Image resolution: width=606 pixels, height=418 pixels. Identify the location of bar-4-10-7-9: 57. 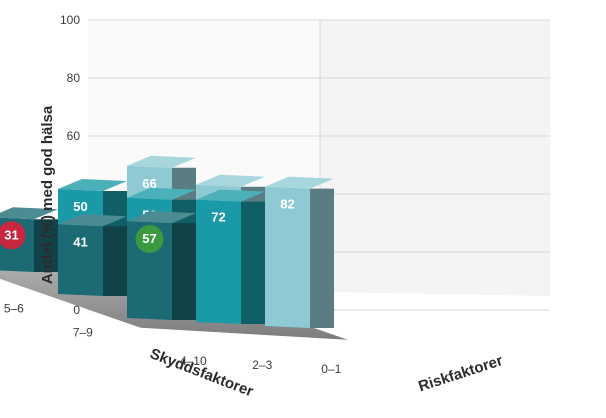
(161, 265).